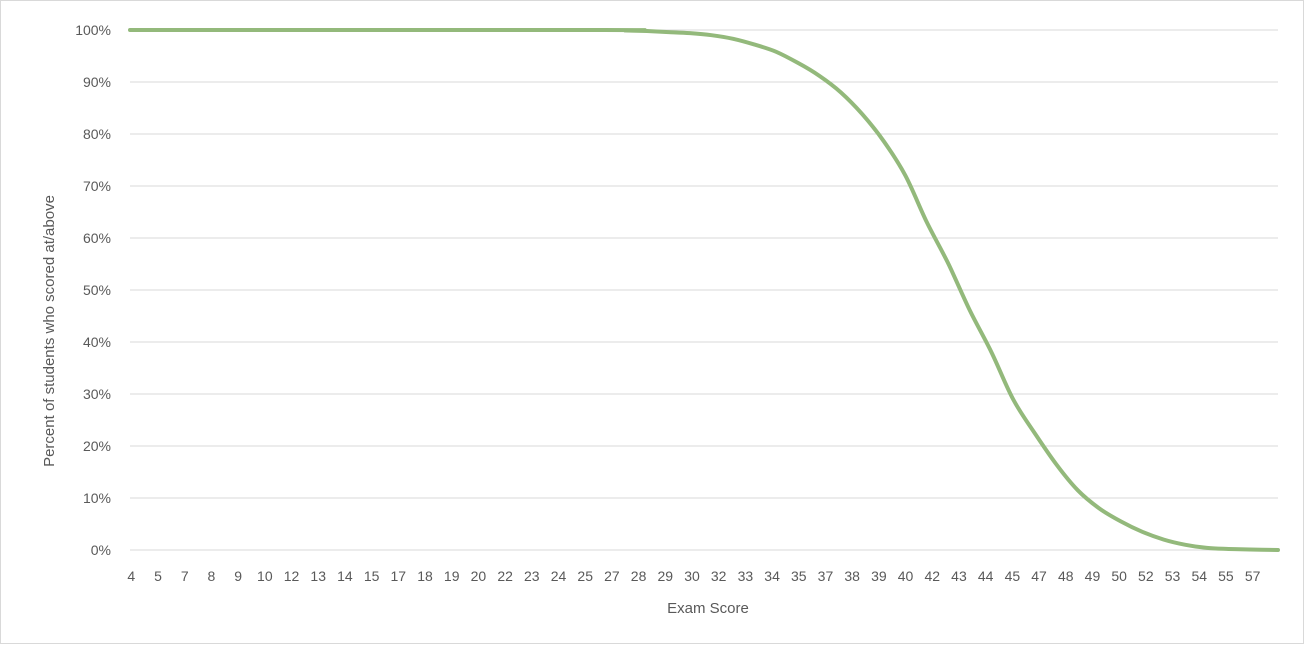 Image resolution: width=1304 pixels, height=645 pixels. I want to click on x-tick-label: 54, so click(1199, 576).